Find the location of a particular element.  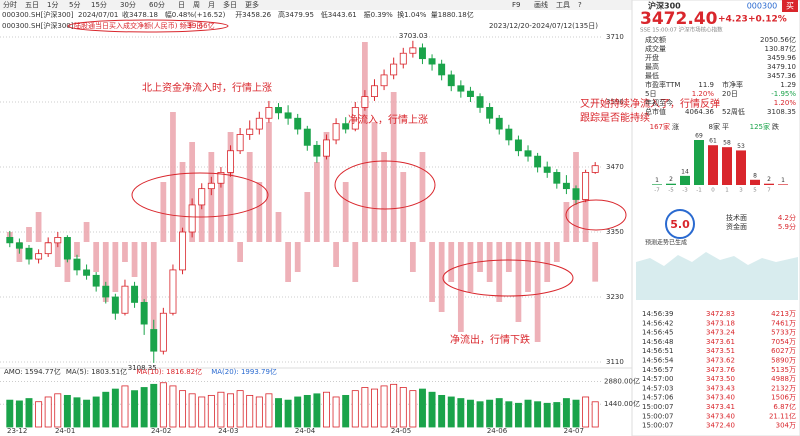

quote-change: +4.23 is located at coordinates (733, 20).